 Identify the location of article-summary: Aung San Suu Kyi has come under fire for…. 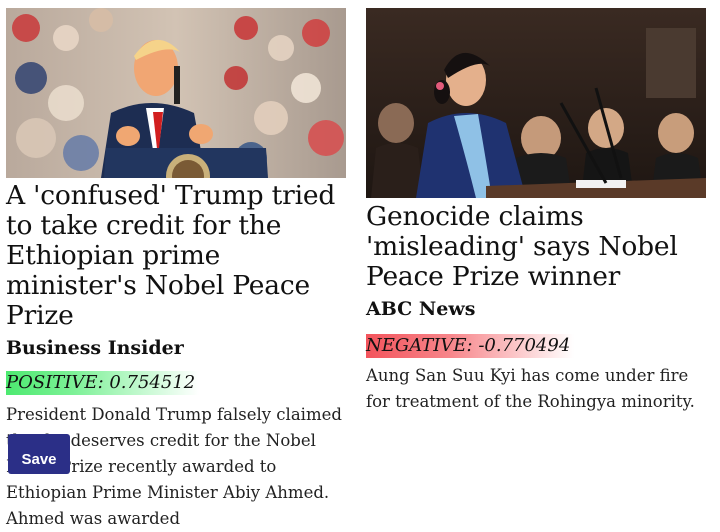
(530, 388).